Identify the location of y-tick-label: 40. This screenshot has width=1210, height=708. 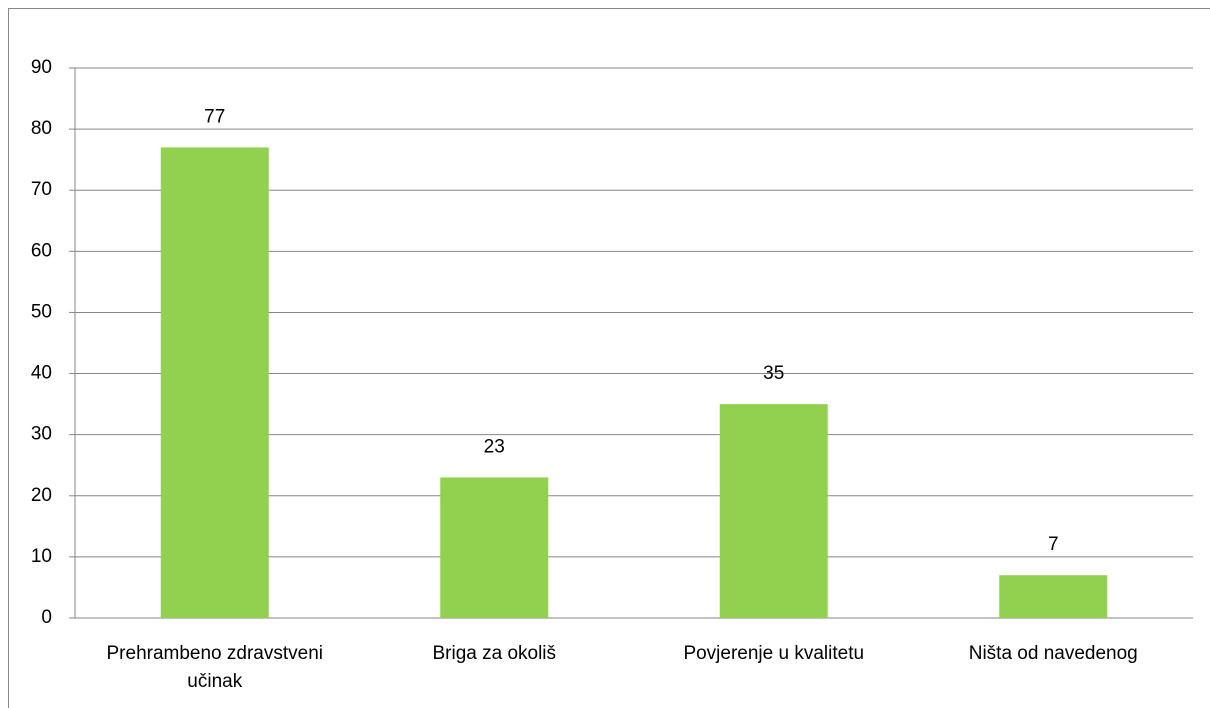
(41, 373).